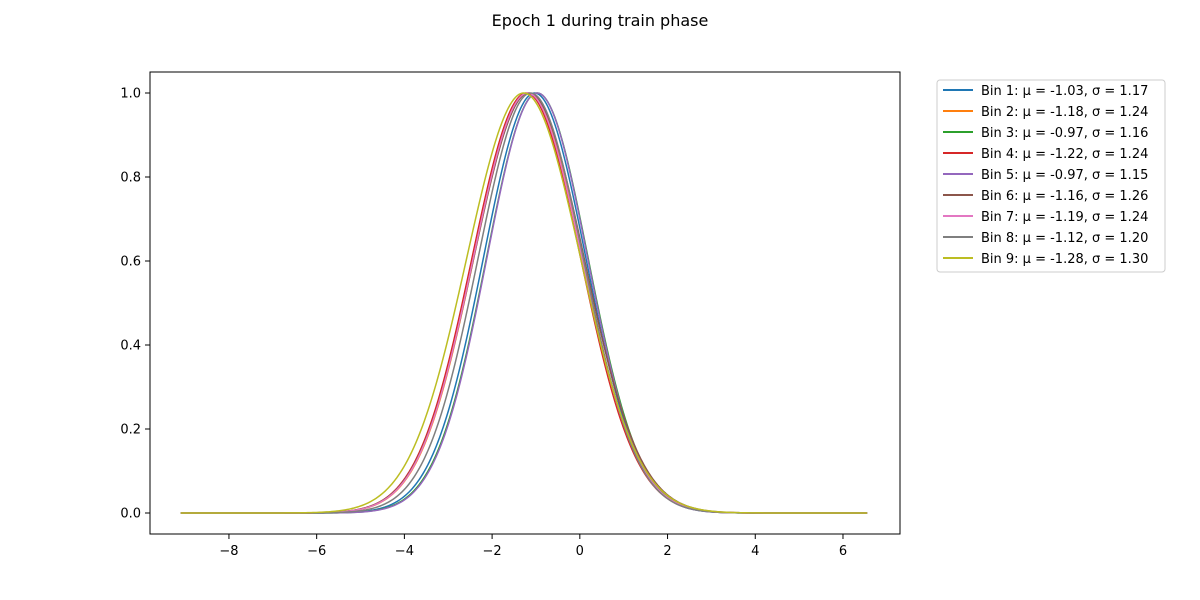  What do you see at coordinates (1064, 154) in the screenshot?
I see `legend-label-bin-4: Bin 4: μ = -1.22, σ = 1.24` at bounding box center [1064, 154].